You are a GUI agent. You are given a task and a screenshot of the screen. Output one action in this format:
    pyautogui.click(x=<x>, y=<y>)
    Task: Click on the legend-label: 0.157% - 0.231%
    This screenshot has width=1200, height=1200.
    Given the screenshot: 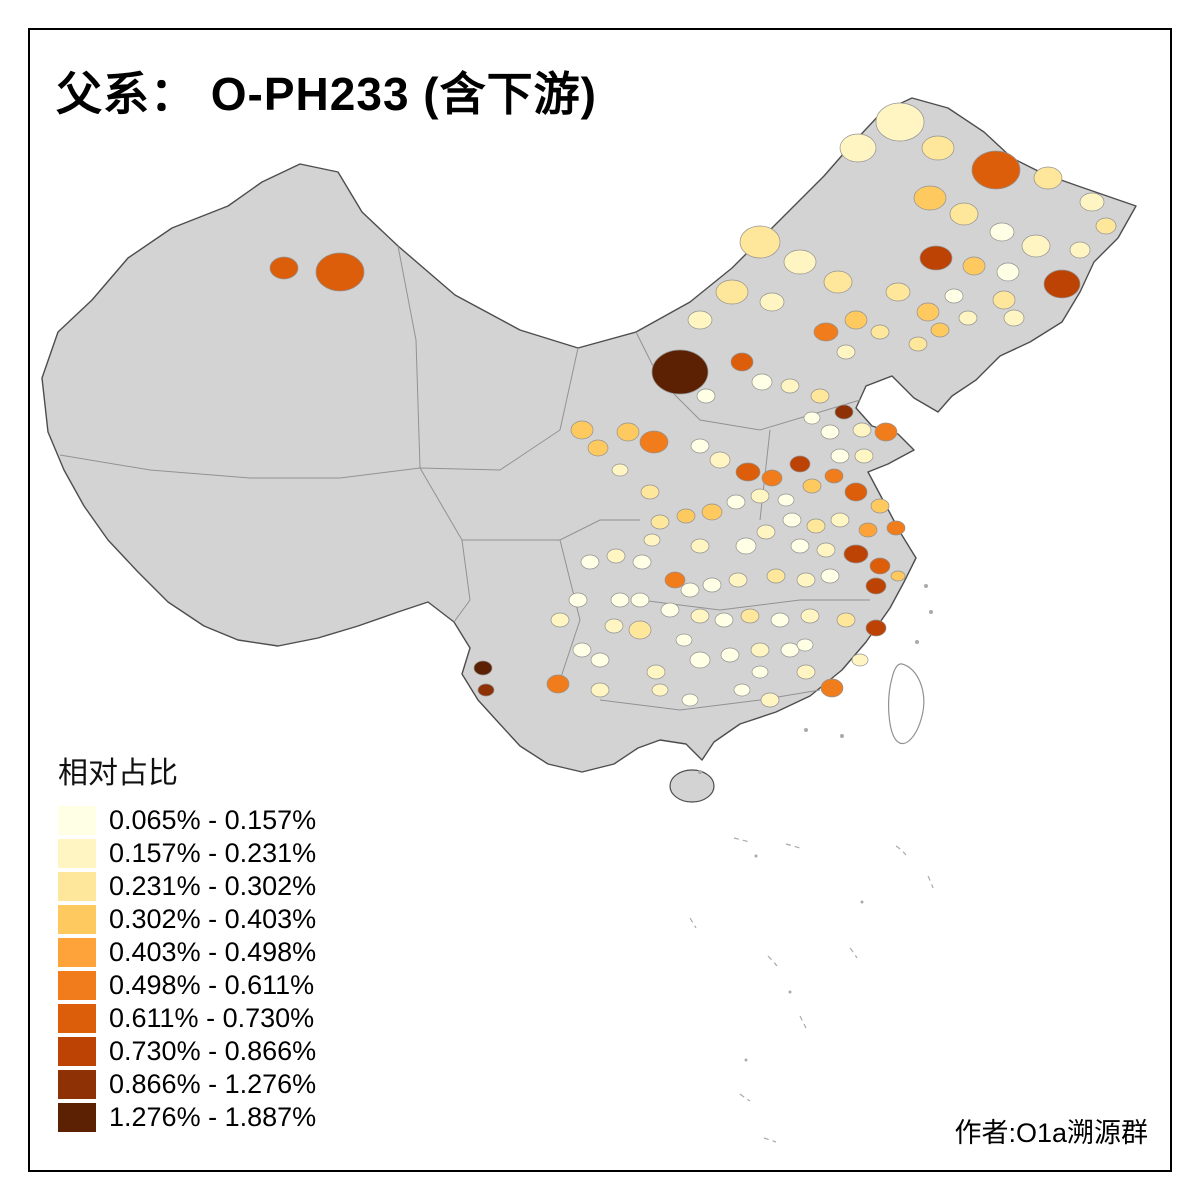 What is the action you would take?
    pyautogui.click(x=213, y=853)
    